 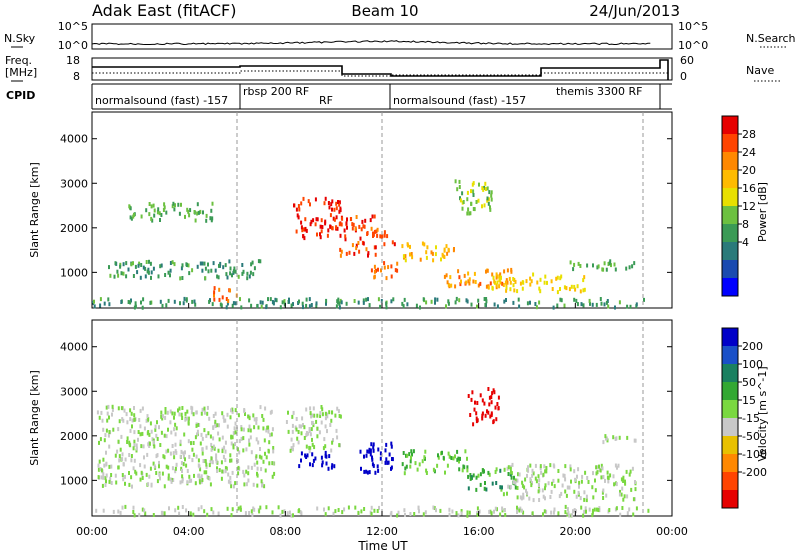 I want to click on colorbar-tick-label: -15, so click(x=751, y=418).